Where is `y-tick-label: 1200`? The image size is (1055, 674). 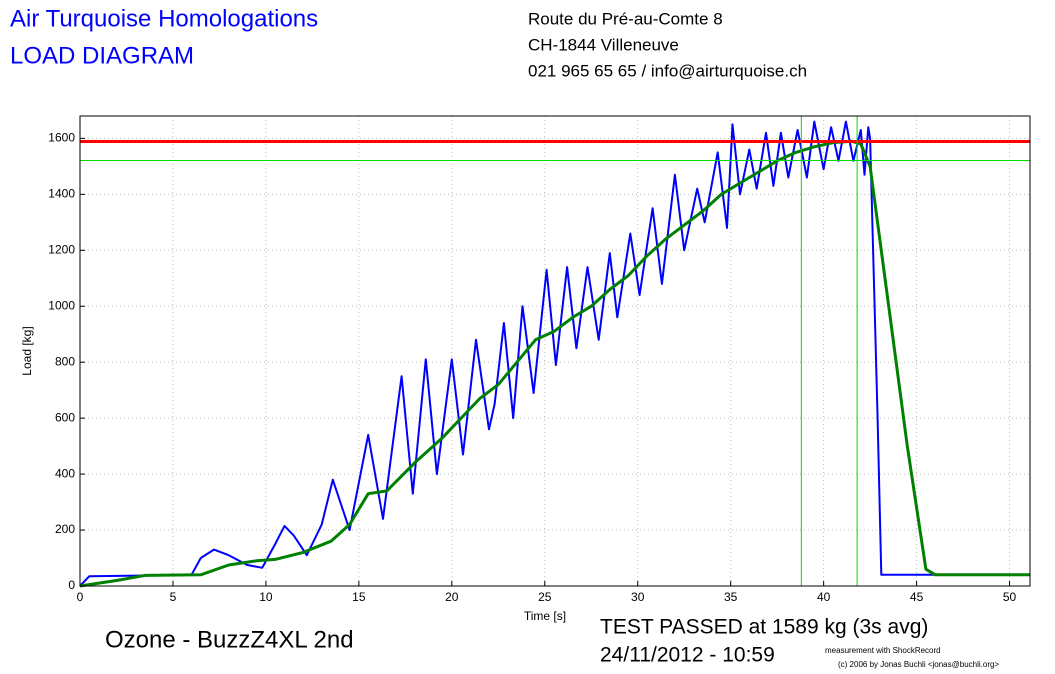 y-tick-label: 1200 is located at coordinates (61, 249).